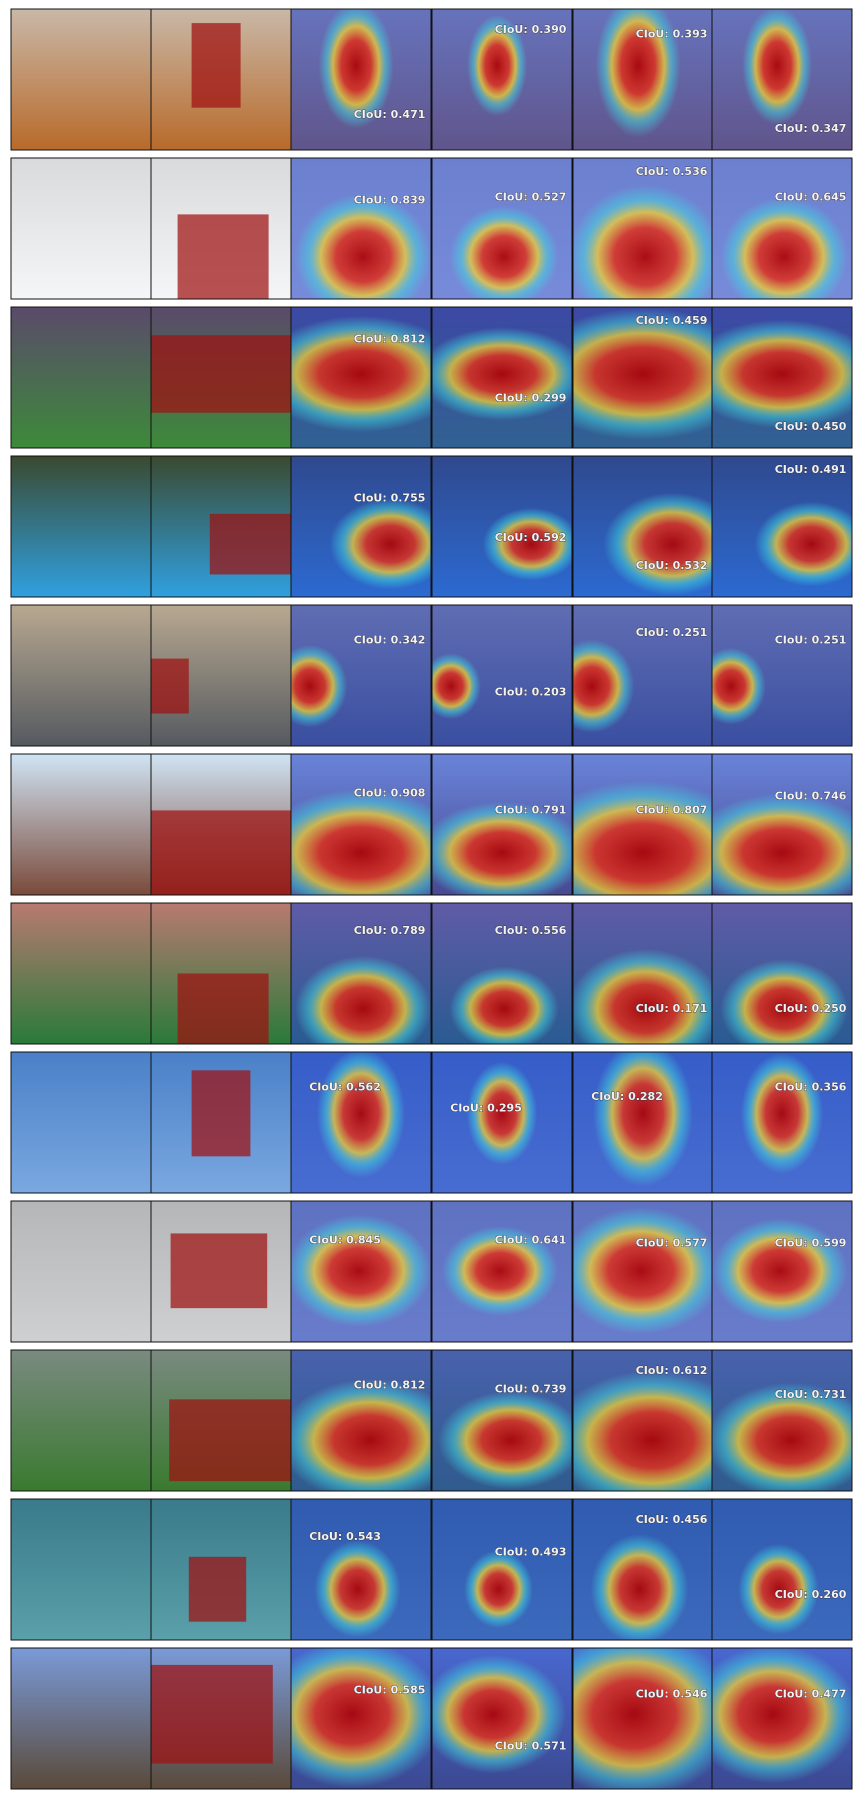 This screenshot has width=863, height=1803. What do you see at coordinates (811, 1086) in the screenshot?
I see `ciou-label: CIoU: 0.356` at bounding box center [811, 1086].